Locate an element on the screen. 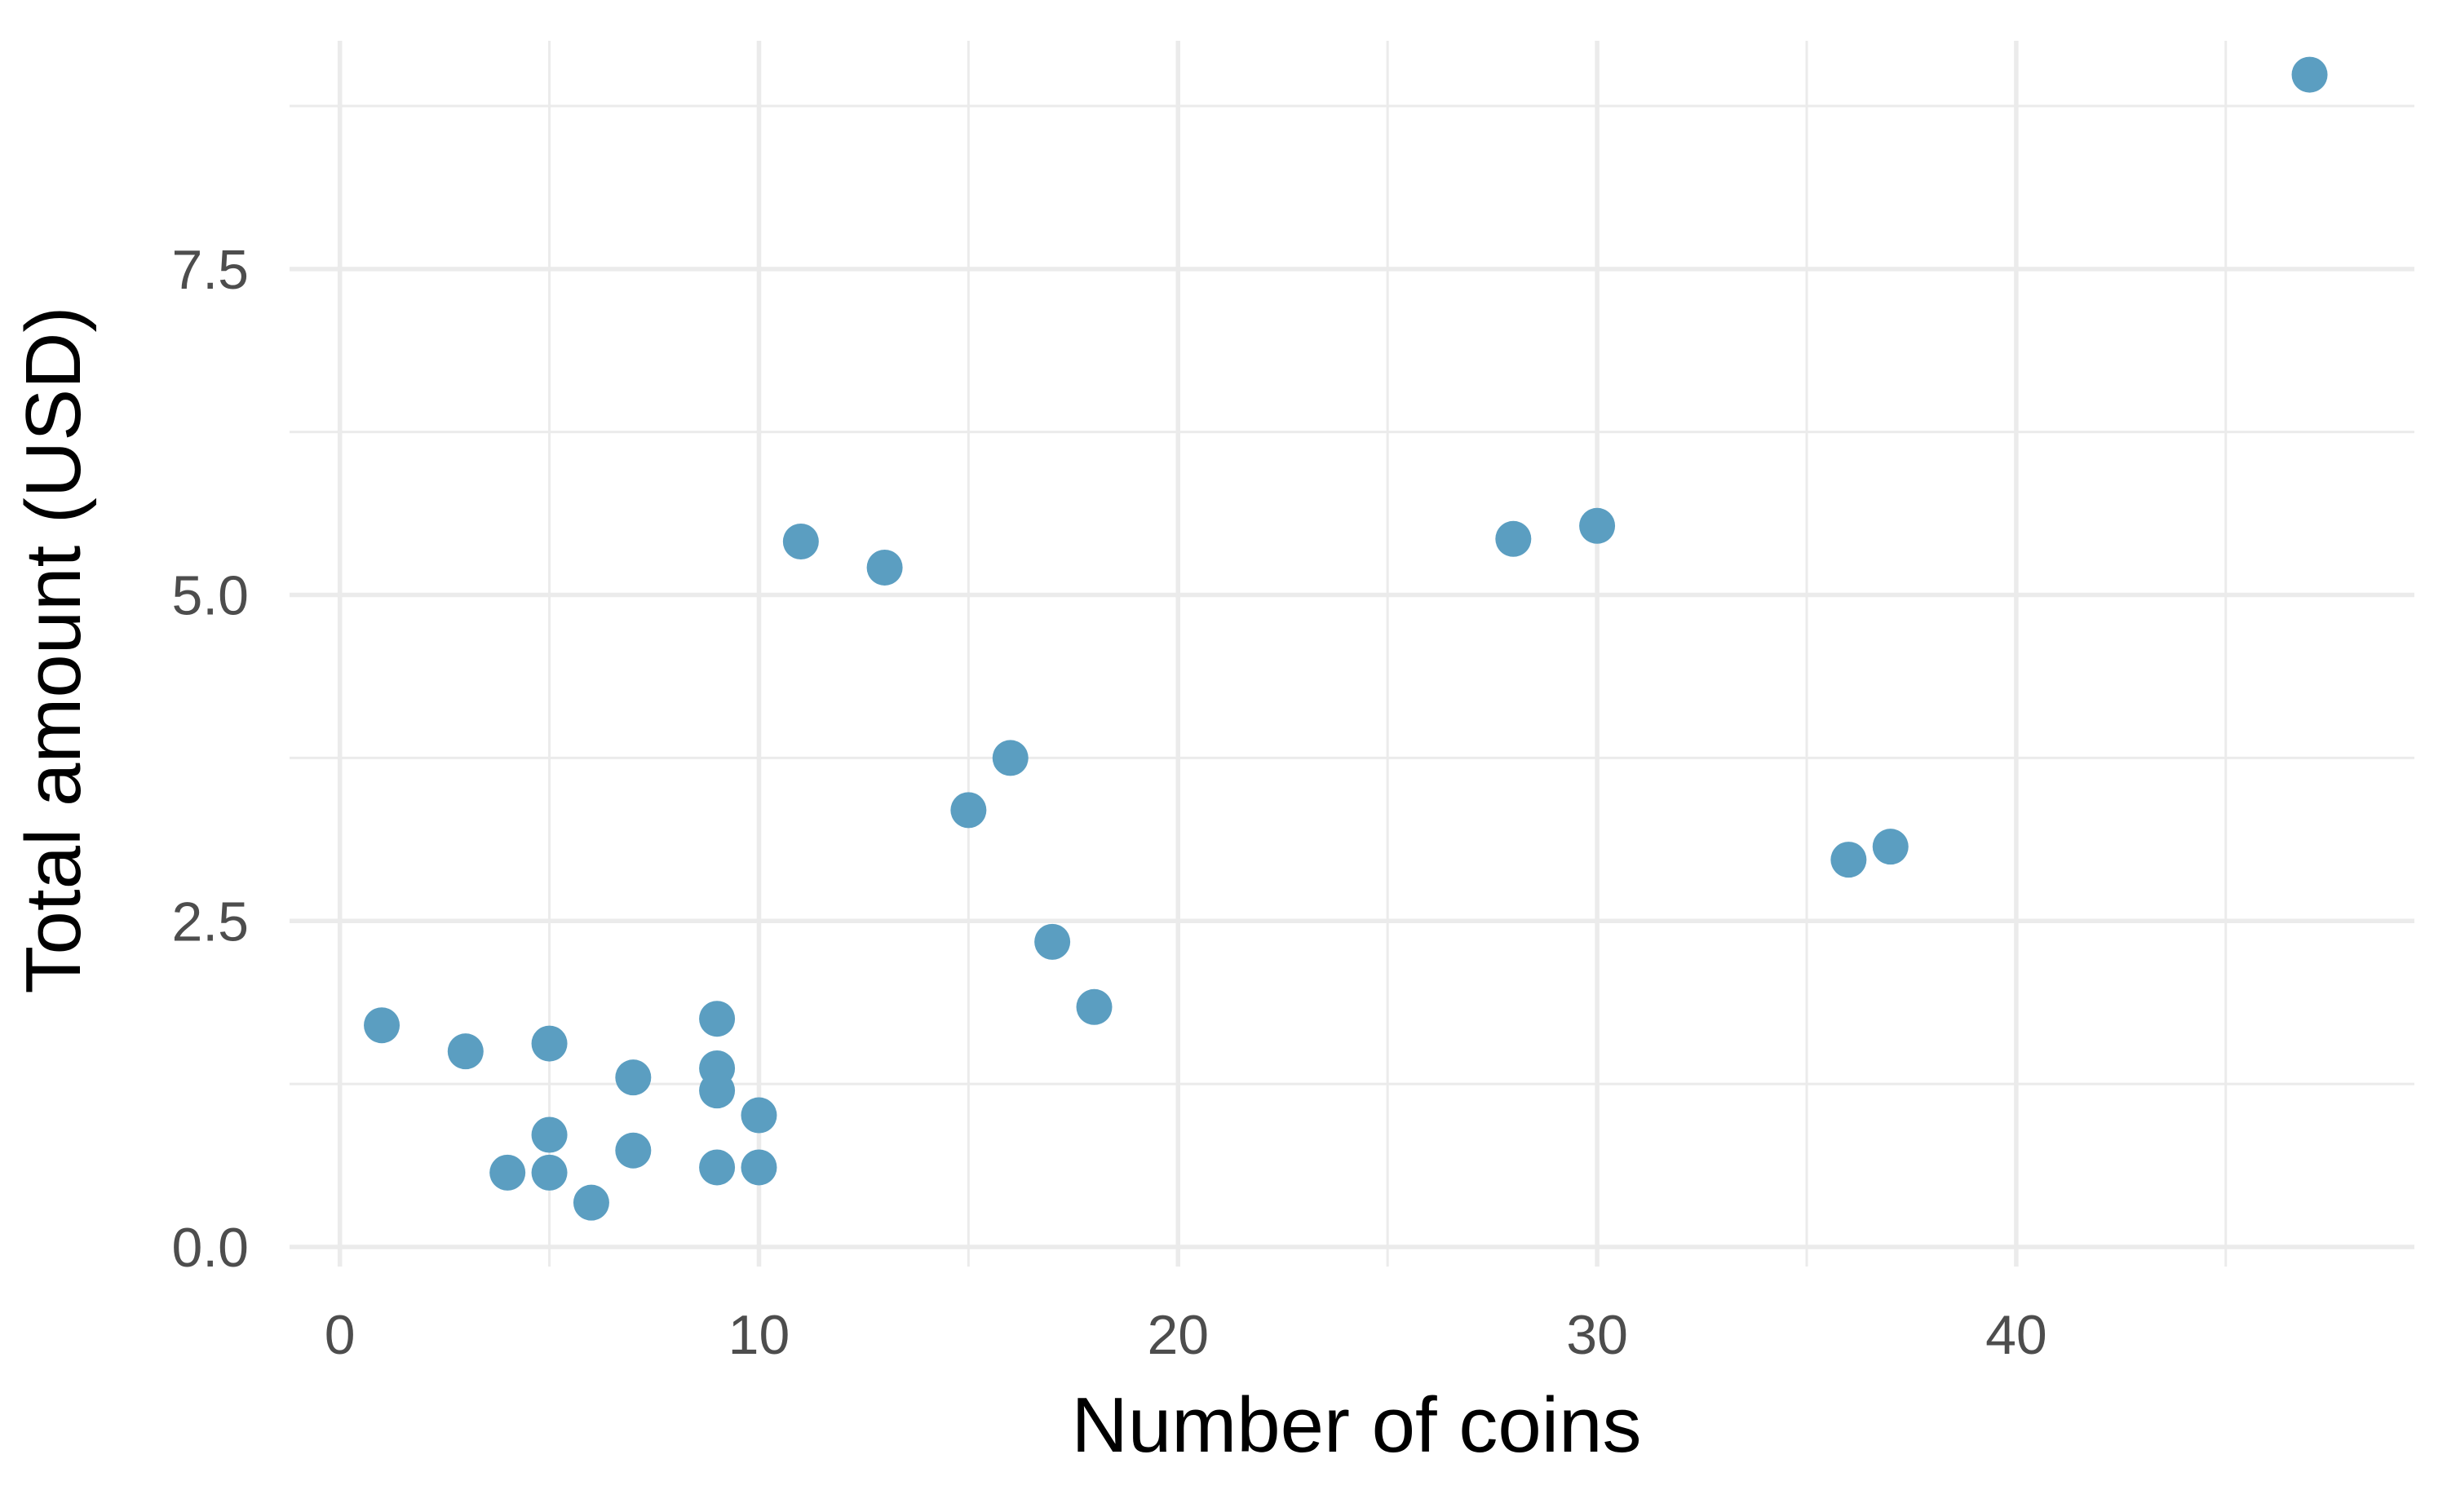  x-tick-label: 10 is located at coordinates (759, 1335).